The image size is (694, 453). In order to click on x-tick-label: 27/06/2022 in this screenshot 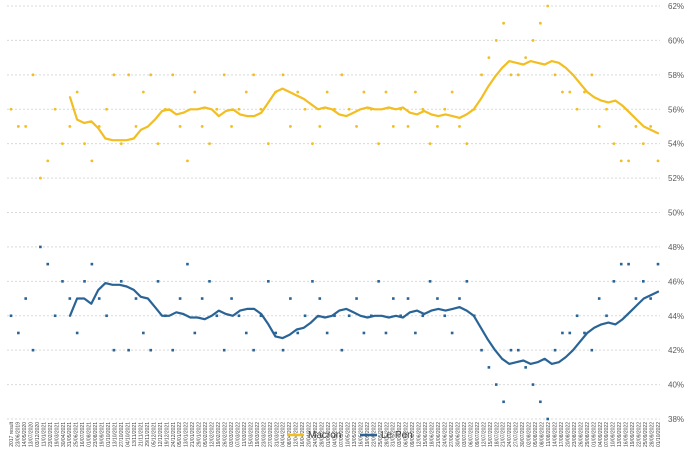, I will do `click(452, 434)`.